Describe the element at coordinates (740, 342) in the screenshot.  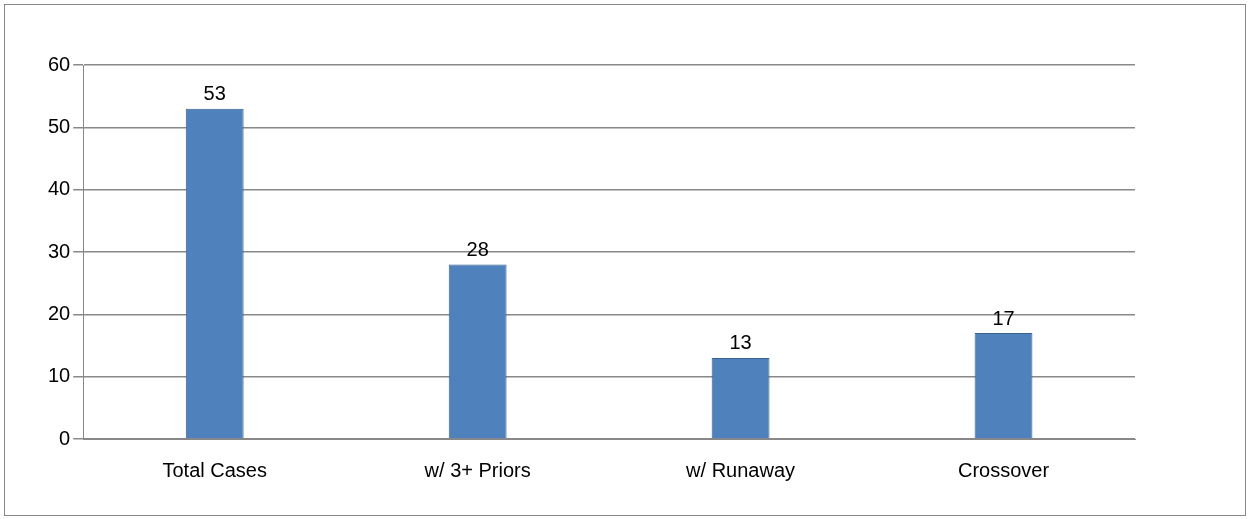
I see `data-label: 13` at that location.